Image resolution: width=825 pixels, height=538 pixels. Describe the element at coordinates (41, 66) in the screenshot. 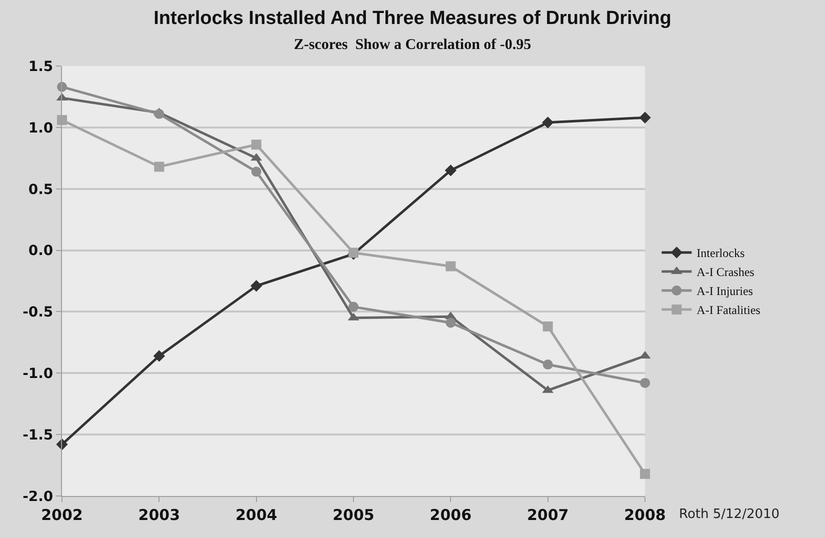

I see `y-tick-label: 1.5` at that location.